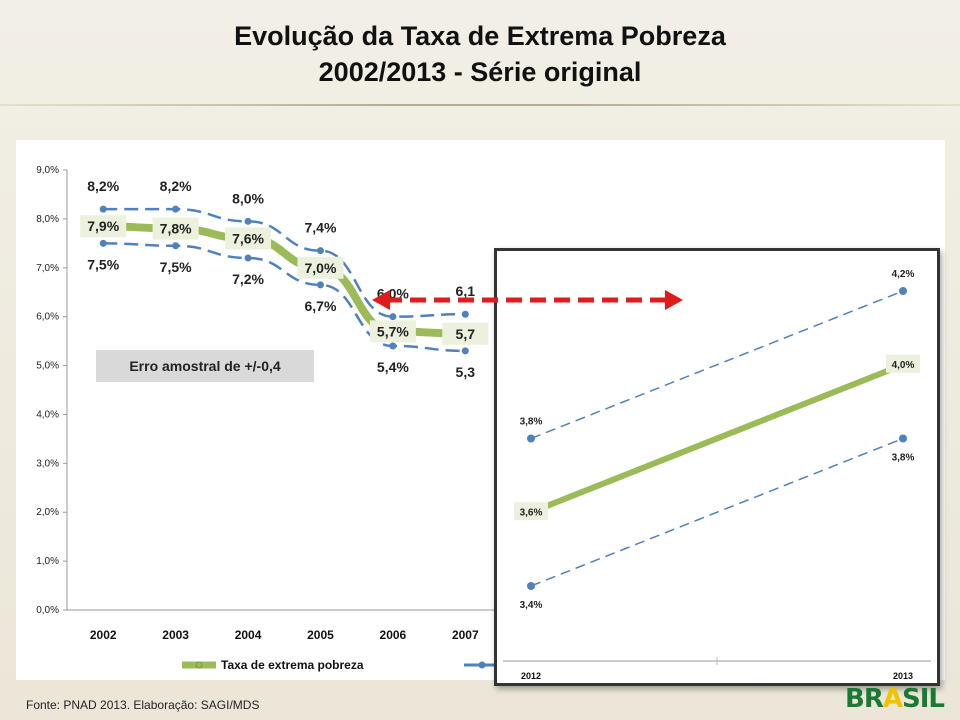 This screenshot has width=960, height=720. Describe the element at coordinates (47, 366) in the screenshot. I see `y-tick-label: 5,0%` at that location.